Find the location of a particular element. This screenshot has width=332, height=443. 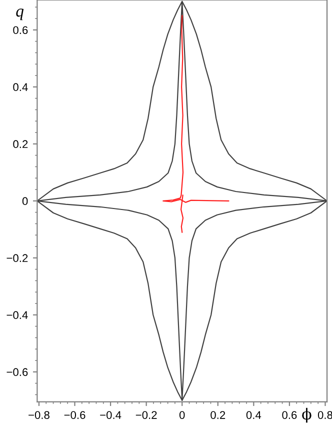

y-tick-label: 0.2 is located at coordinates (20, 144).